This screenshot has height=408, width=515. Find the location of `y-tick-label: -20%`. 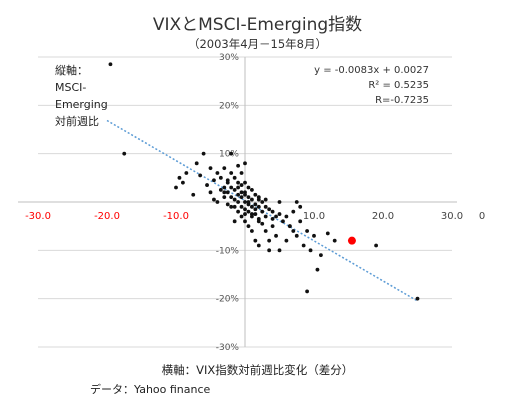

y-tick-label: -20% is located at coordinates (228, 300).